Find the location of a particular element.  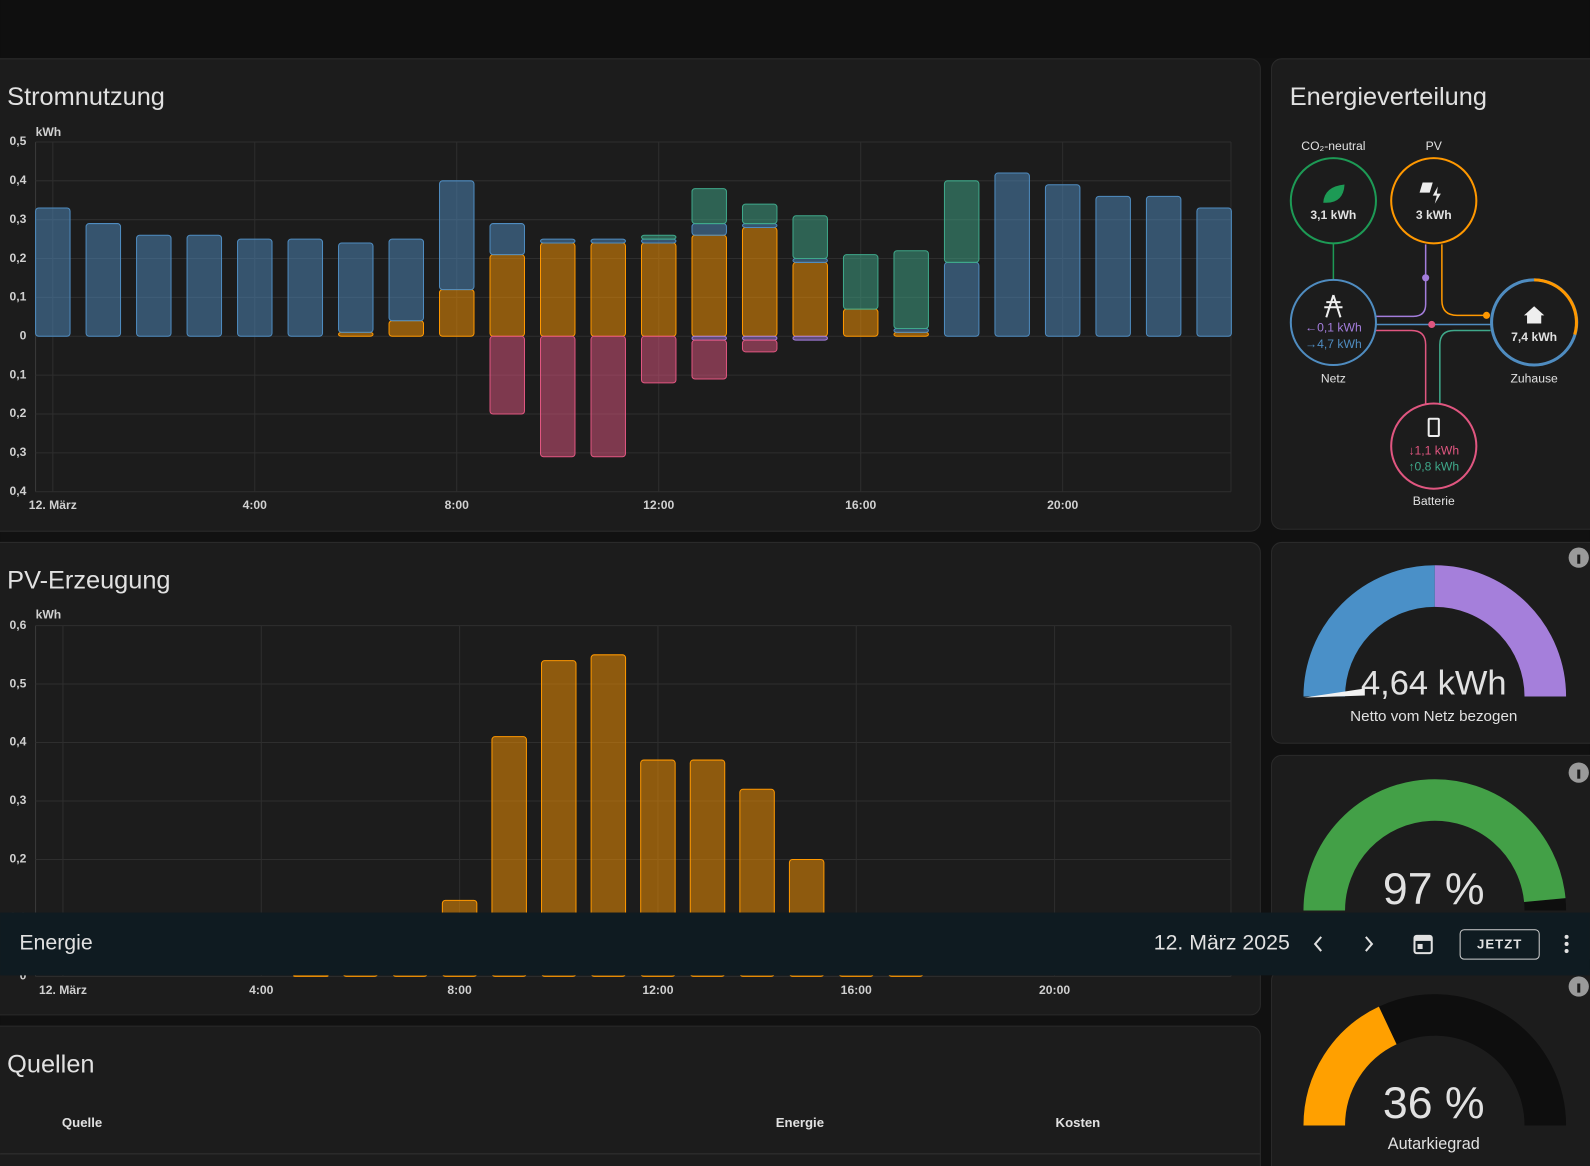

column-header: Kosten is located at coordinates (1078, 1122).